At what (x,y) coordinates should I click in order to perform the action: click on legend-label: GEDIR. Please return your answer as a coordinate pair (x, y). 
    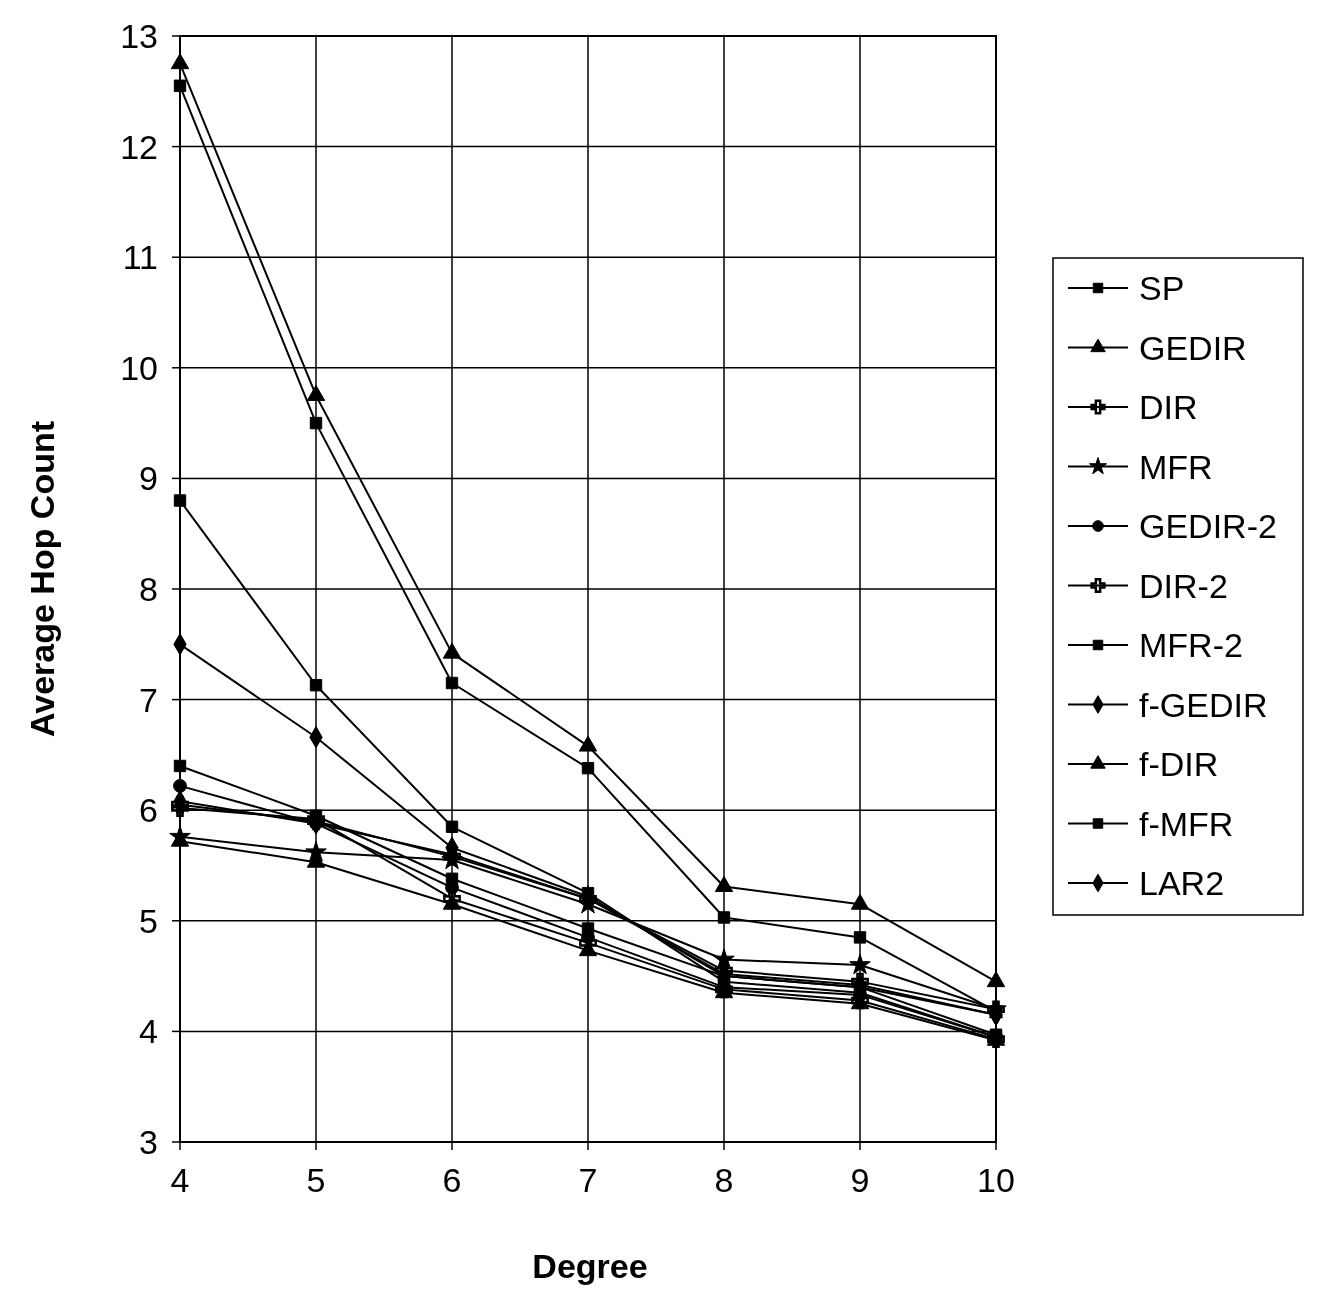
    Looking at the image, I should click on (1193, 347).